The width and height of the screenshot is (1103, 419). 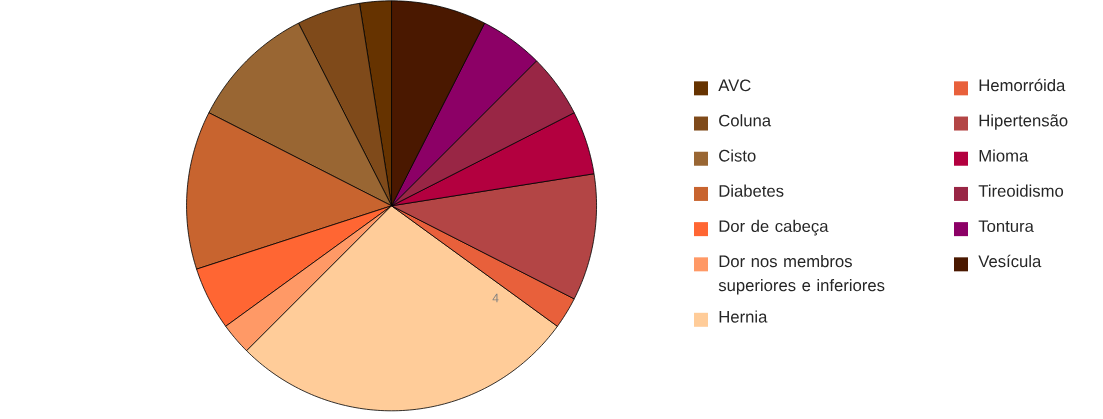 I want to click on legend-label: Dor de cabeça, so click(x=774, y=227).